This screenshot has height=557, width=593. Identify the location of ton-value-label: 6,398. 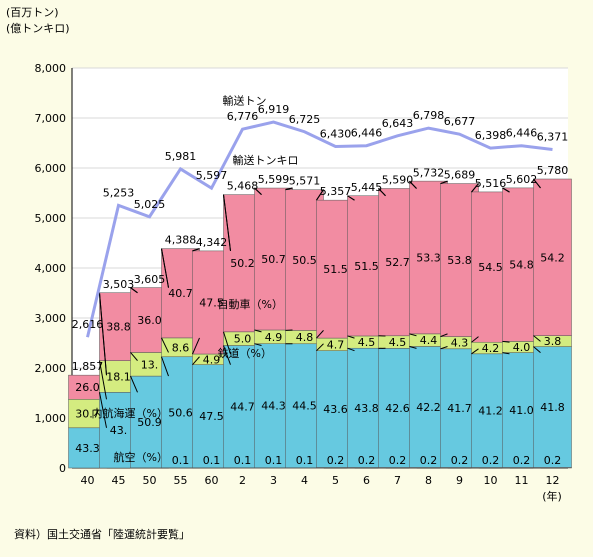
(491, 135).